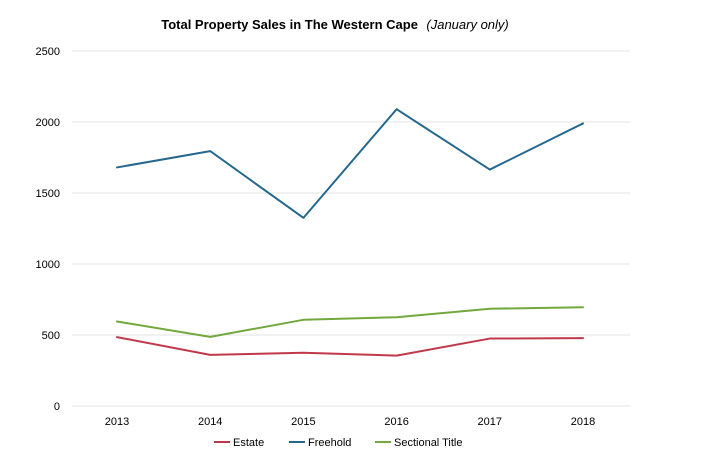 The width and height of the screenshot is (717, 474). What do you see at coordinates (428, 443) in the screenshot?
I see `legend-label: Sectional Title` at bounding box center [428, 443].